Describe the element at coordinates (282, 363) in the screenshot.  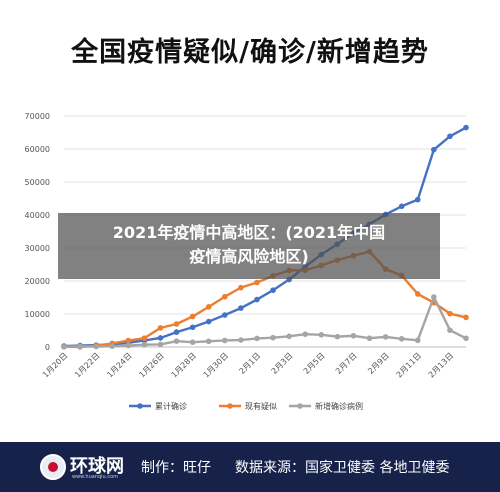
I see `x-tick-label: 2月3日` at that location.